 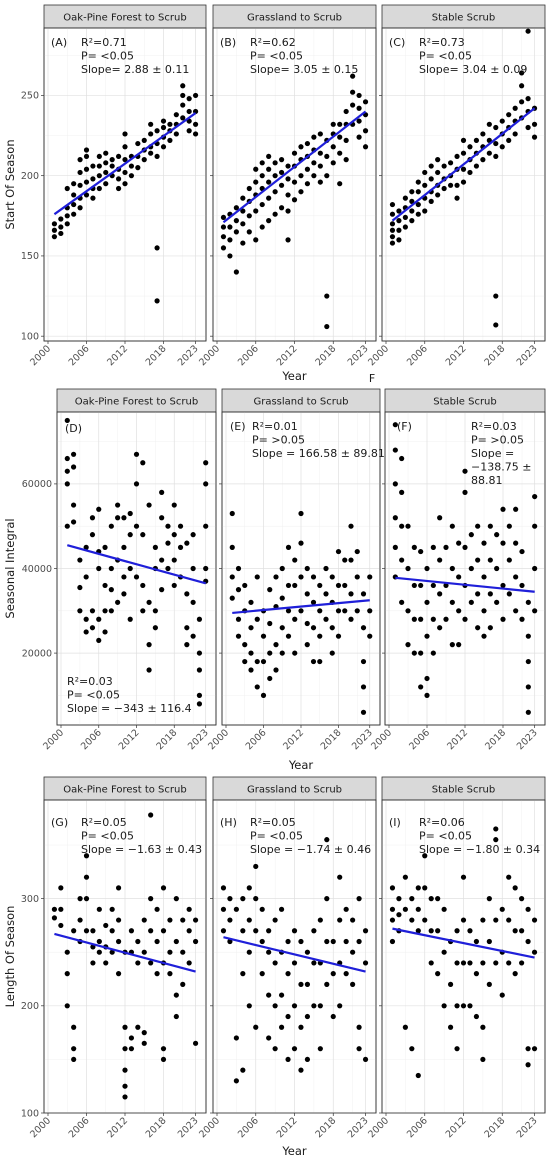 What do you see at coordinates (188, 355) in the screenshot?
I see `x-tick-label: 2023` at bounding box center [188, 355].